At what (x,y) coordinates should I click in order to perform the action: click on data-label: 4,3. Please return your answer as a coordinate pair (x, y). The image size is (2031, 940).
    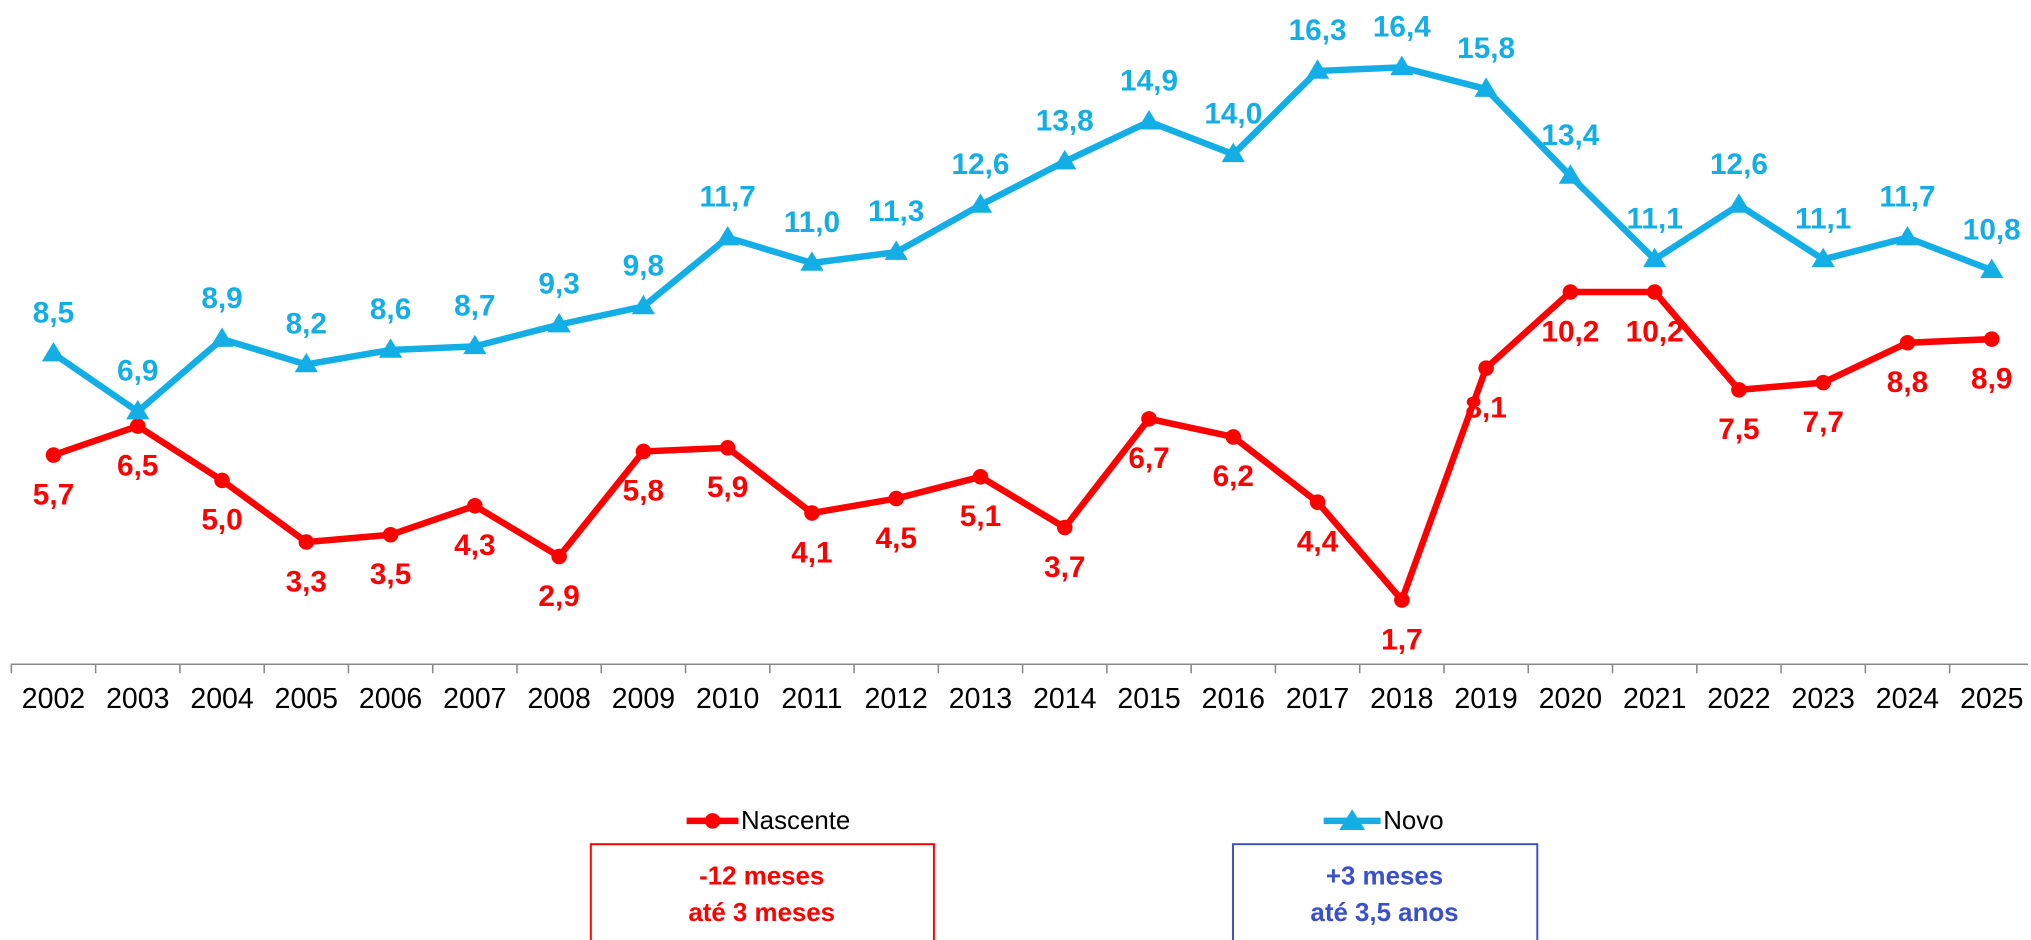
    Looking at the image, I should click on (474, 545).